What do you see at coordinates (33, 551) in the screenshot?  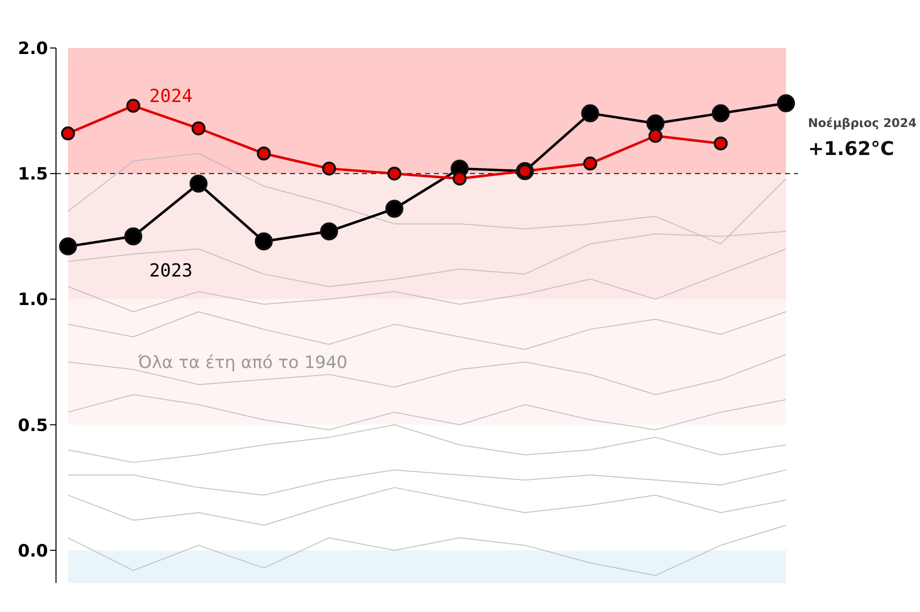 I see `y-tick-label: 0.0` at bounding box center [33, 551].